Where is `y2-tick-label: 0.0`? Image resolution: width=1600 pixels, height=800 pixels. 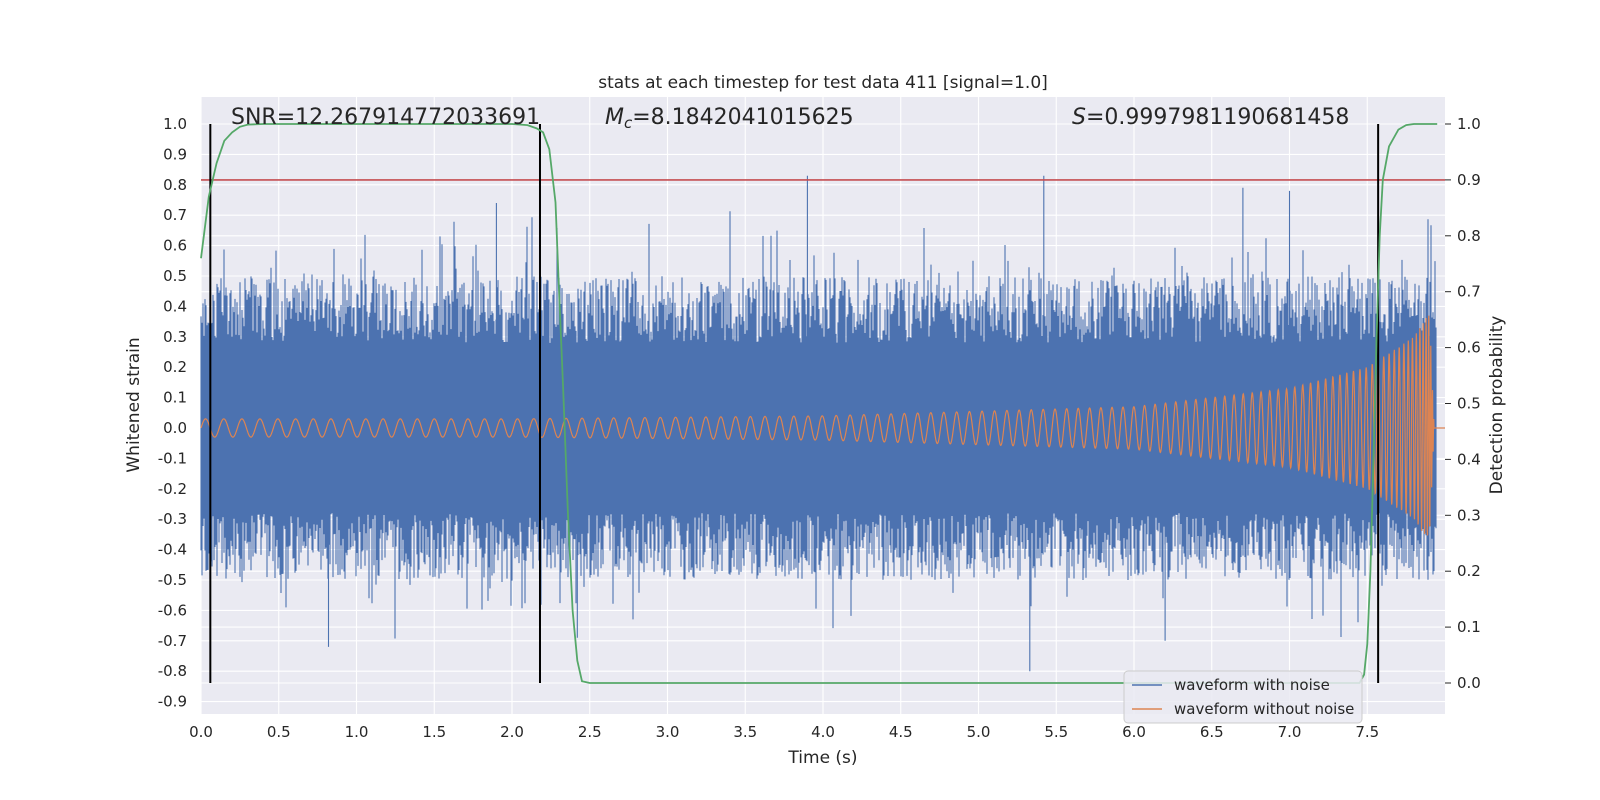
y2-tick-label: 0.0 is located at coordinates (1469, 683).